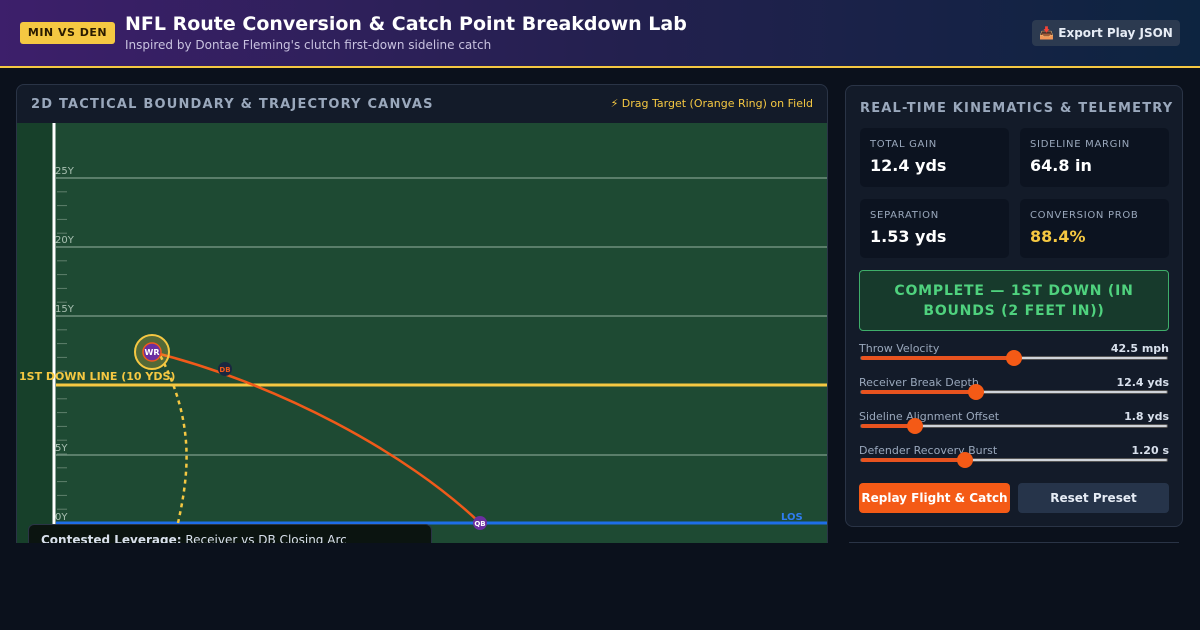 The height and width of the screenshot is (630, 1200). I want to click on slider: Throw Velocity 42.5 mph, so click(1014, 357).